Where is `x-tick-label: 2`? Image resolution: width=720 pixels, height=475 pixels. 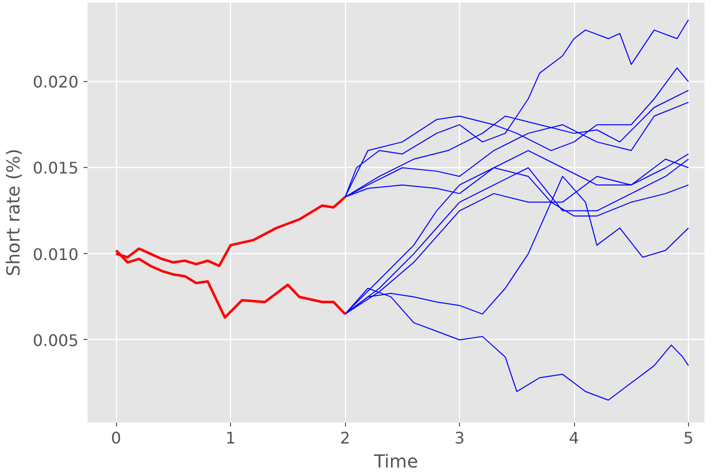 x-tick-label: 2 is located at coordinates (345, 438).